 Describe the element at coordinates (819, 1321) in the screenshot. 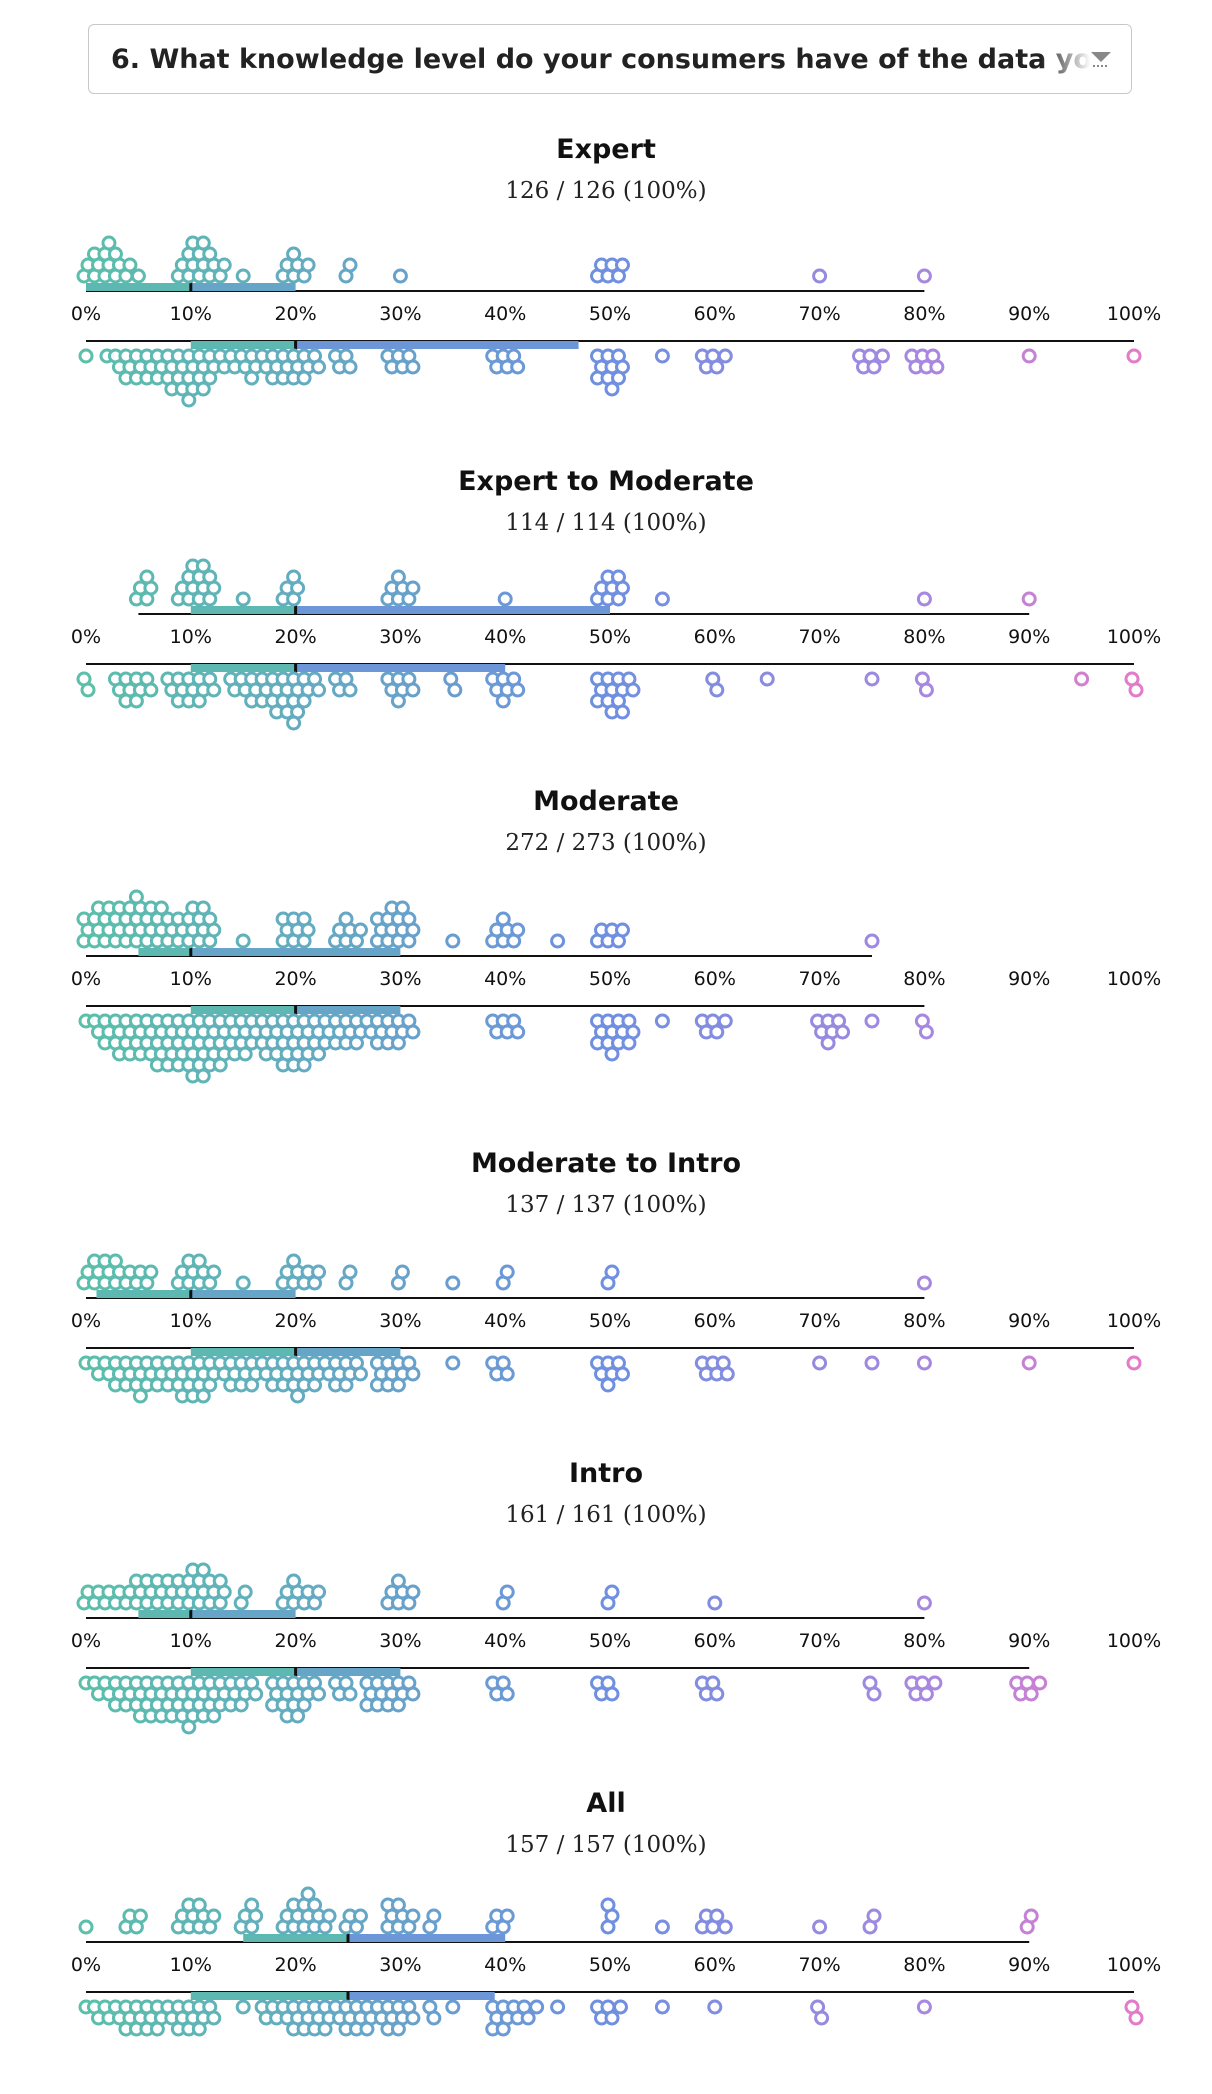

I see `x-tick-label: 70%` at that location.